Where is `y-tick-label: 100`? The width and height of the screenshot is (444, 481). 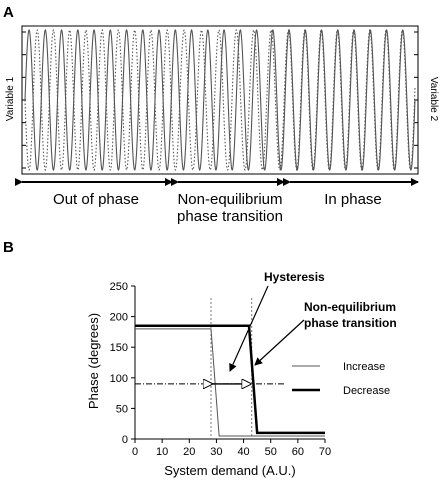
y-tick-label: 100 is located at coordinates (119, 379).